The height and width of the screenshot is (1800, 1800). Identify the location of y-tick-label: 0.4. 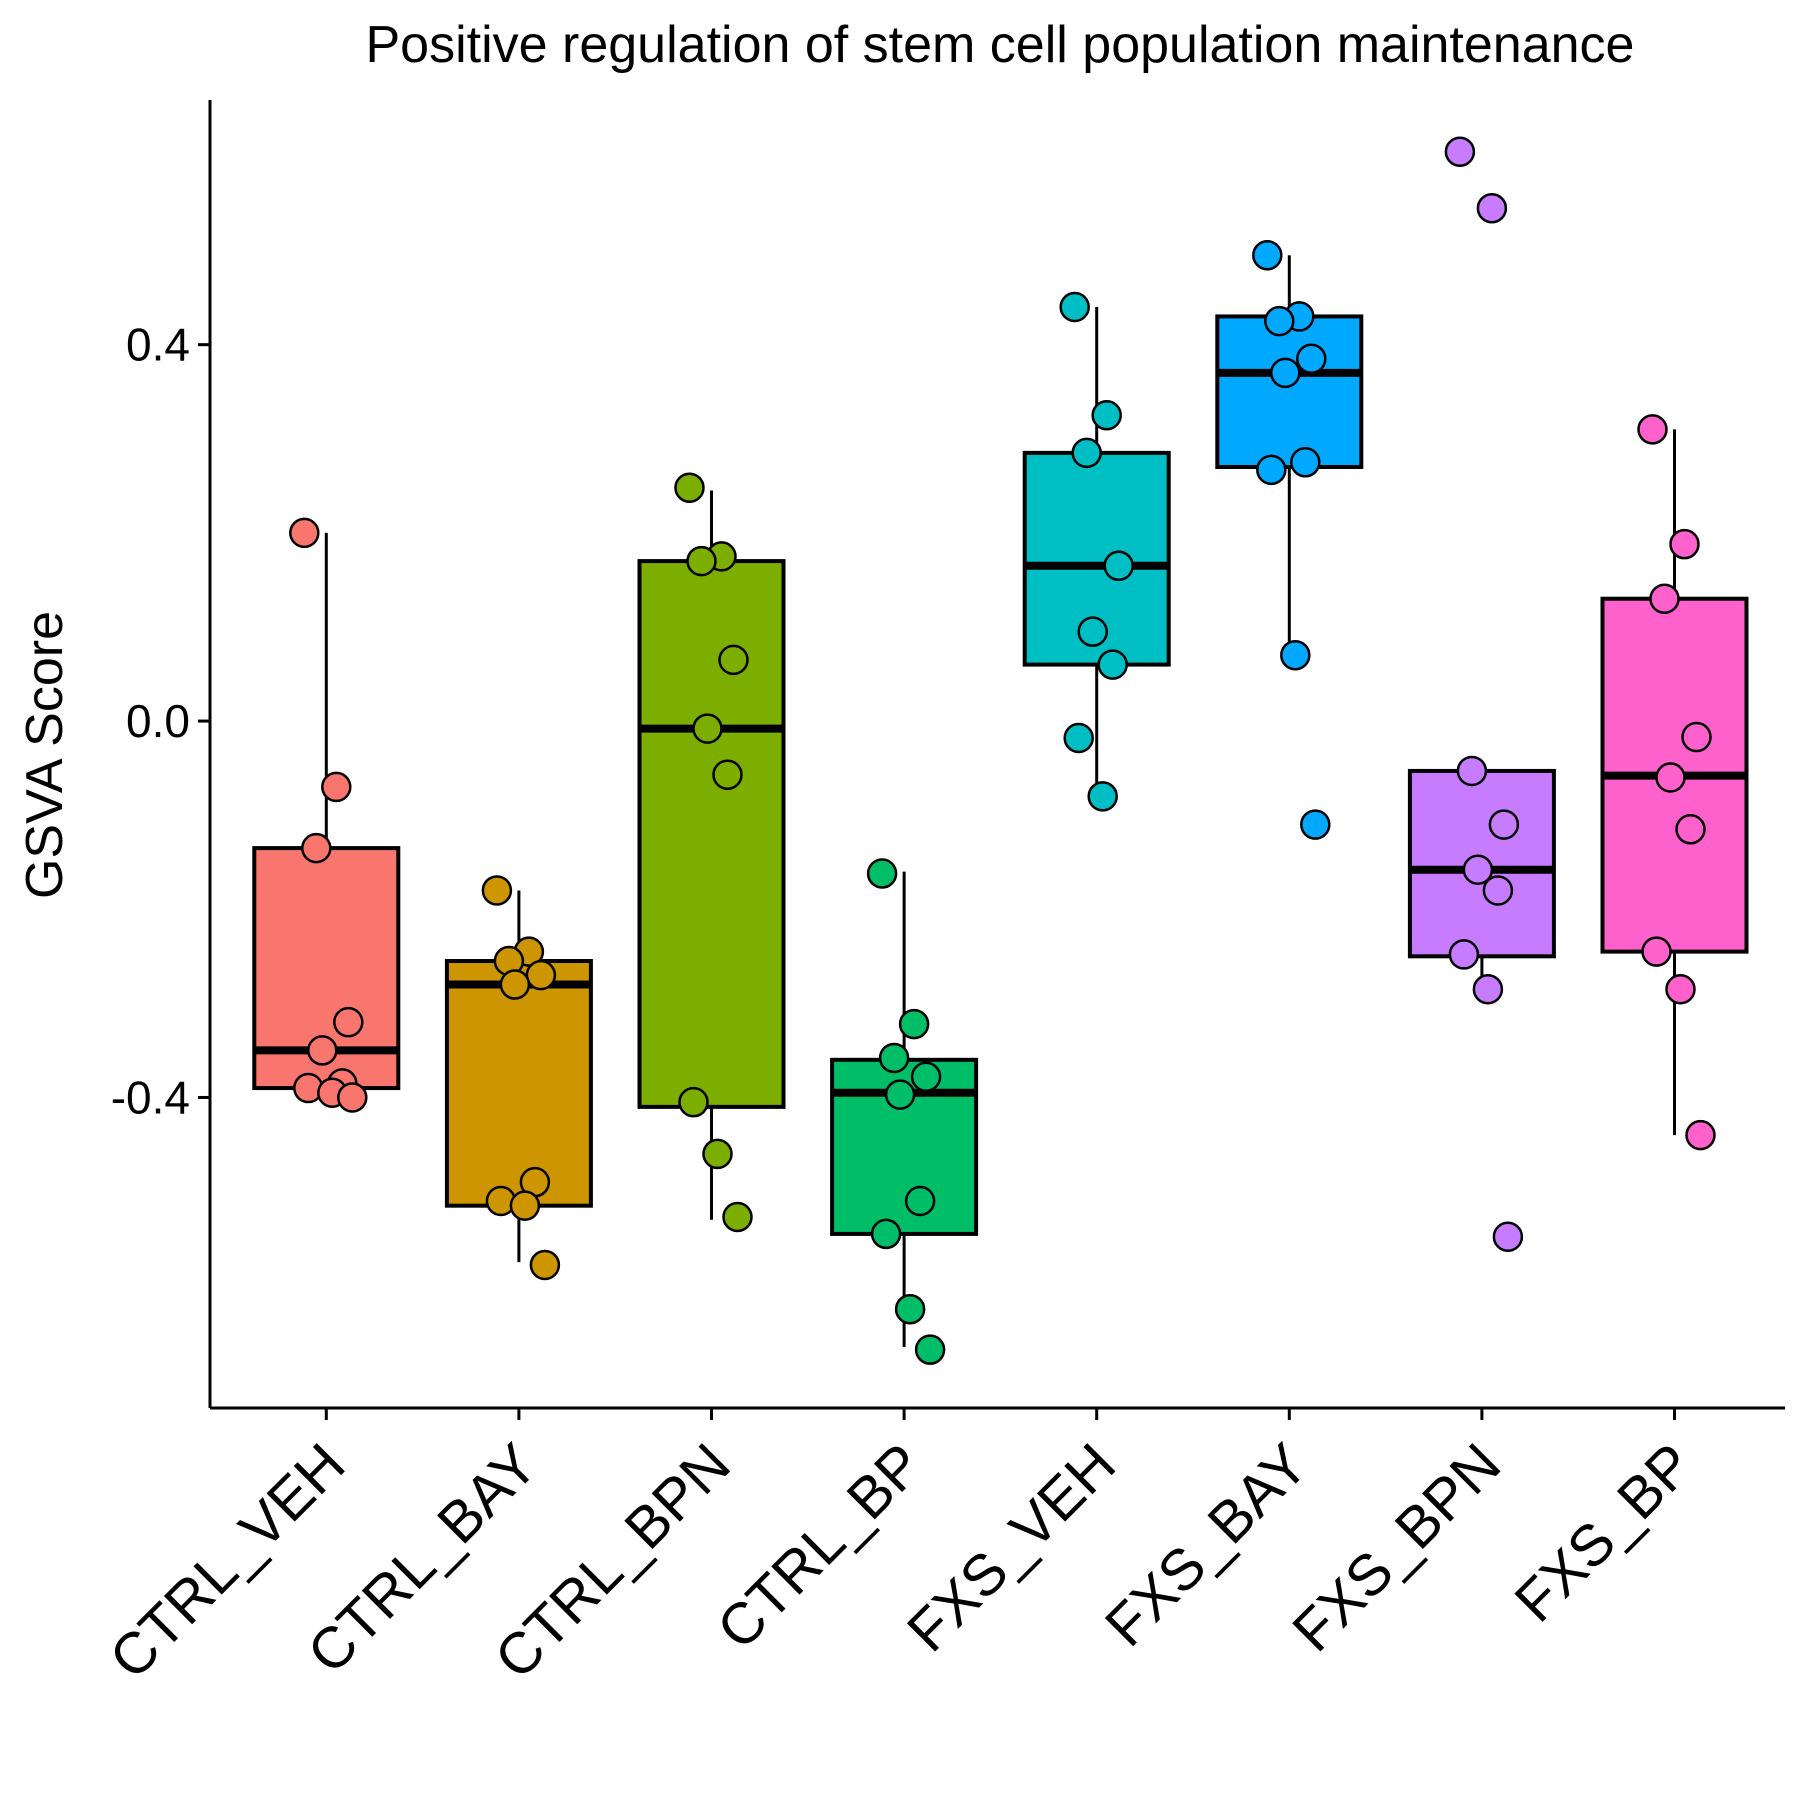
(158, 345).